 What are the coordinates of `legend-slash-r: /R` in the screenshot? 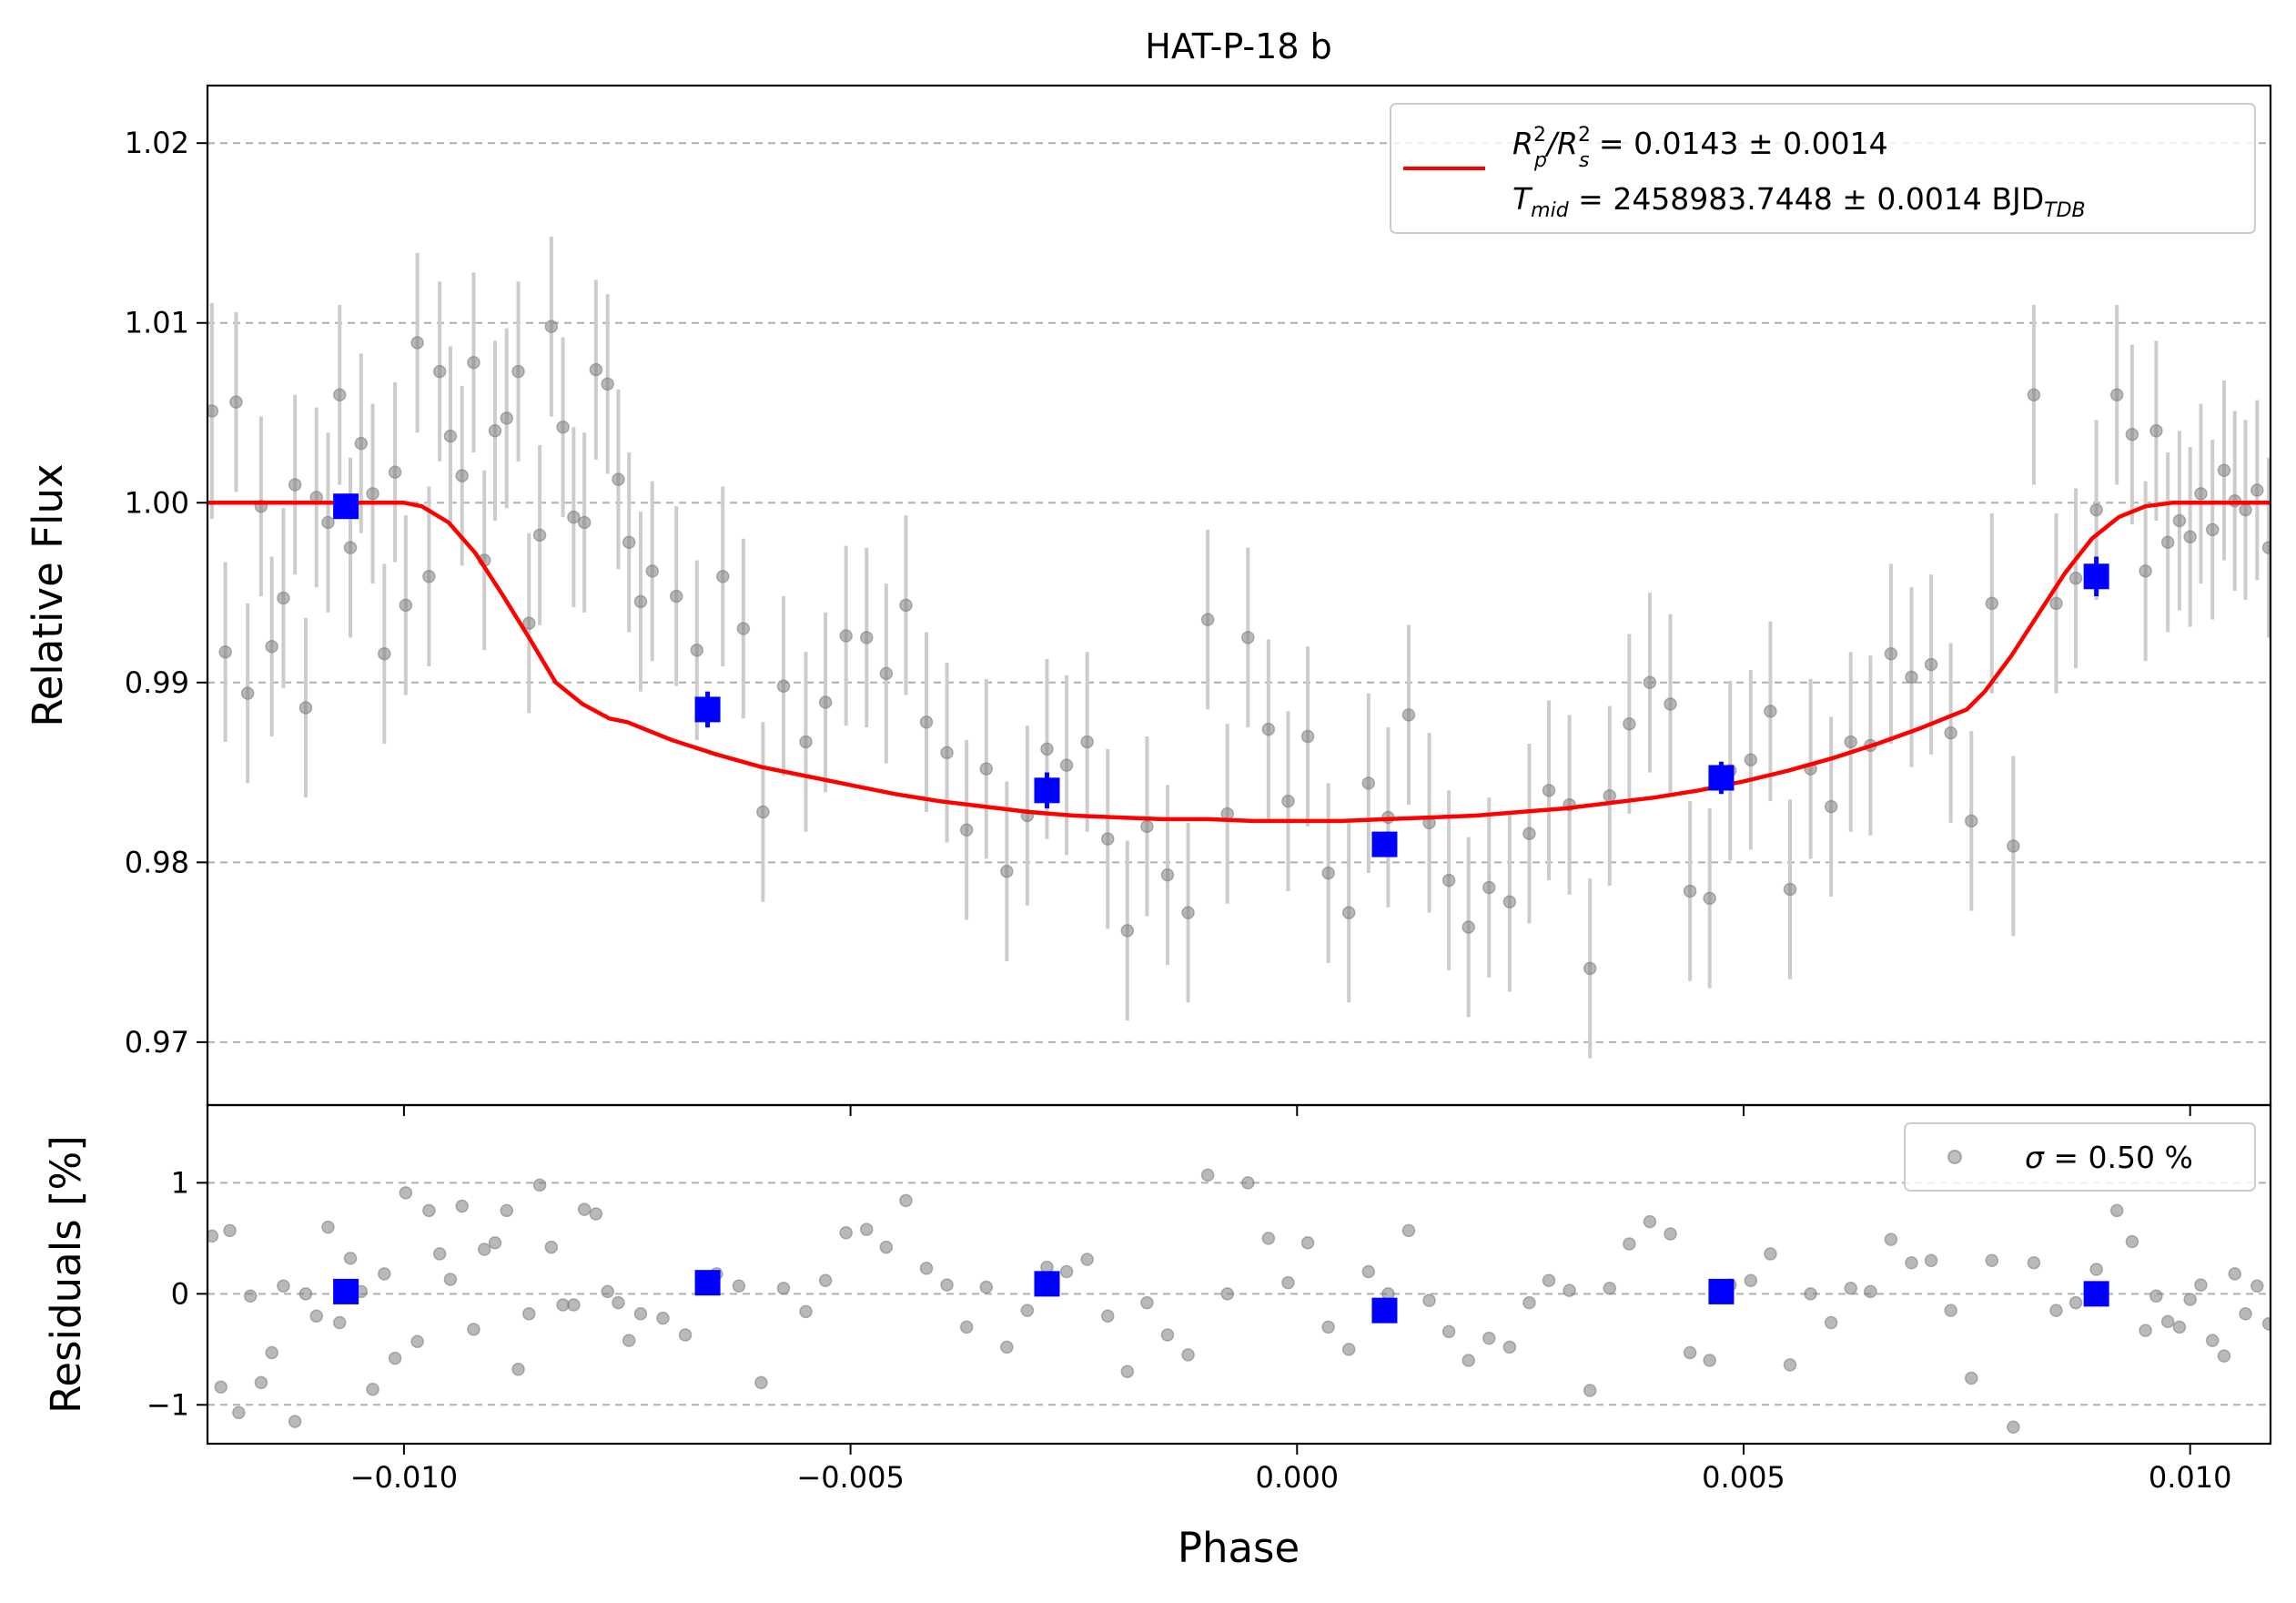 It's located at (1561, 143).